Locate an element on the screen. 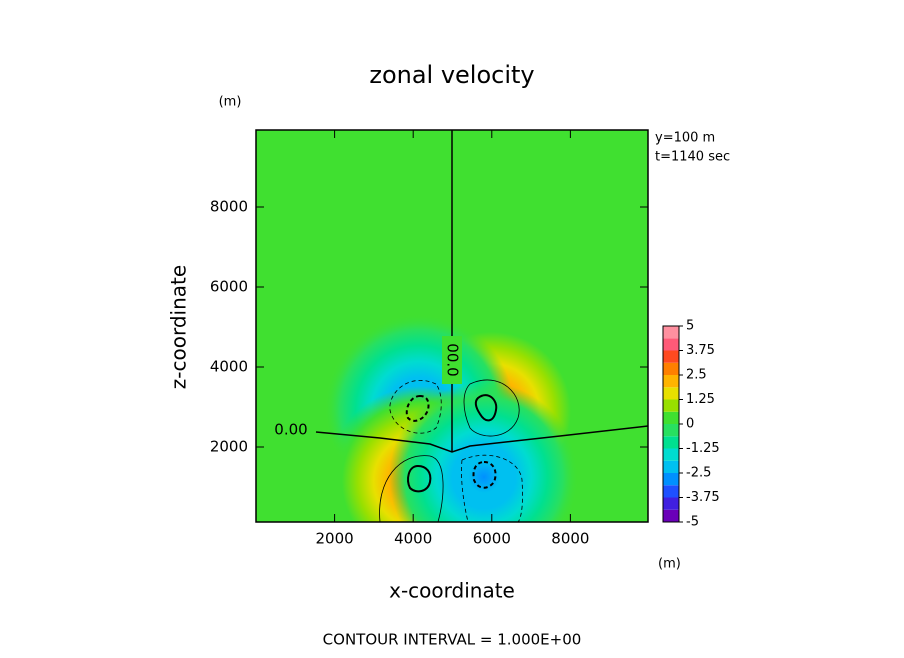 This screenshot has width=904, height=658. y-tick-label: 2000 is located at coordinates (229, 447).